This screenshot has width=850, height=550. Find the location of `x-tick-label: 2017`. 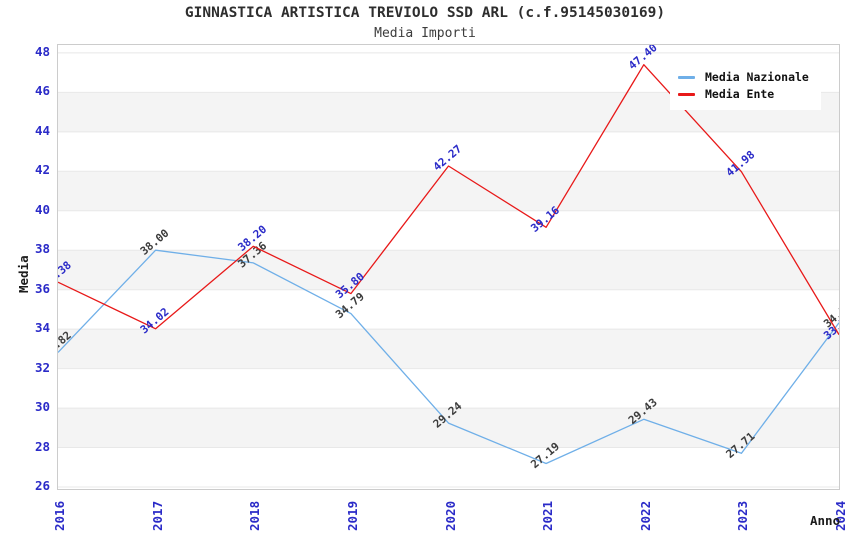

x-tick-label: 2017 is located at coordinates (157, 515).